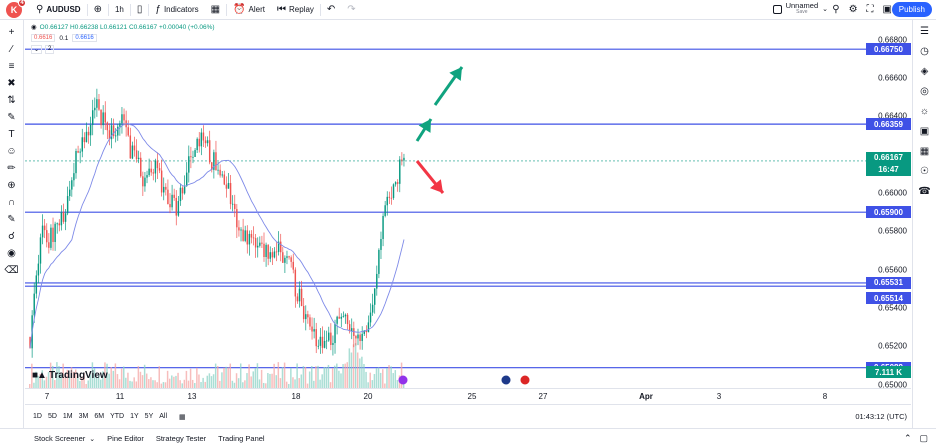  Describe the element at coordinates (11, 134) in the screenshot. I see `text-icon: T` at that location.